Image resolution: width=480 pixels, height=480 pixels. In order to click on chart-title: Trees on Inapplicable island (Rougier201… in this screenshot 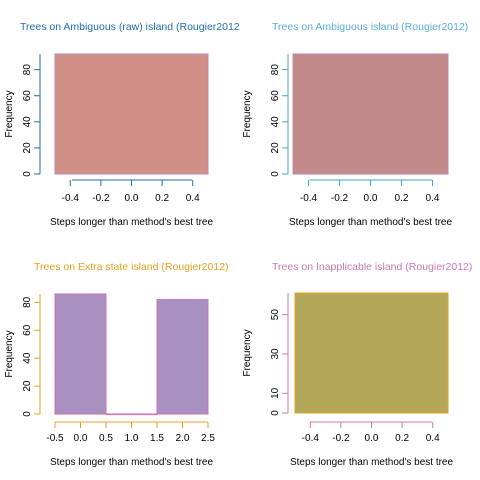, I will do `click(372, 267)`.